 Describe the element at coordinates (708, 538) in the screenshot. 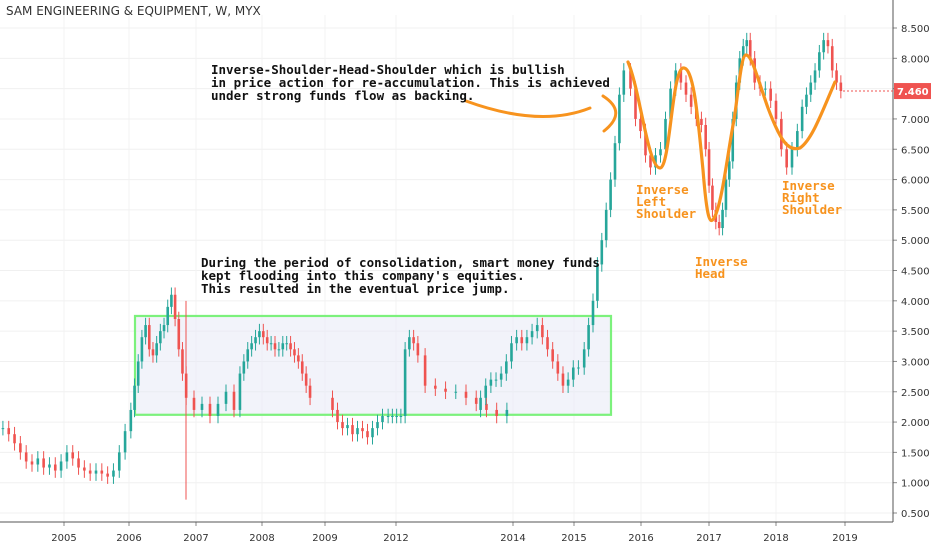

I see `x-tick-label: 2017` at that location.